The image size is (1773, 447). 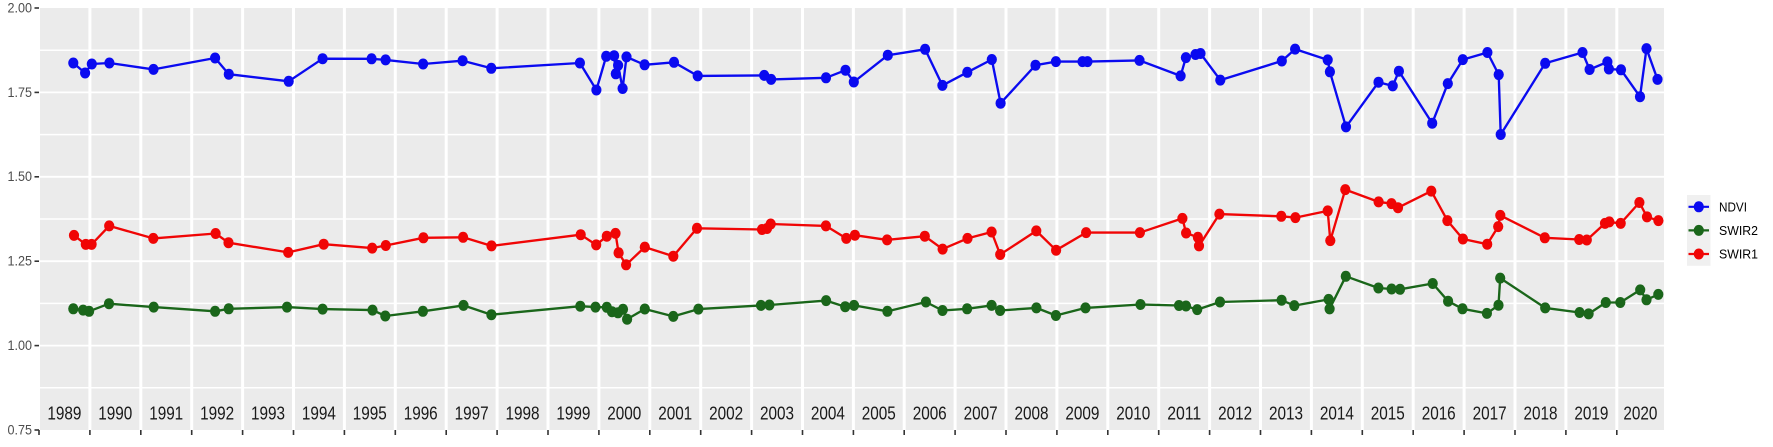 I want to click on svg-text: 2009, so click(x=1082, y=414).